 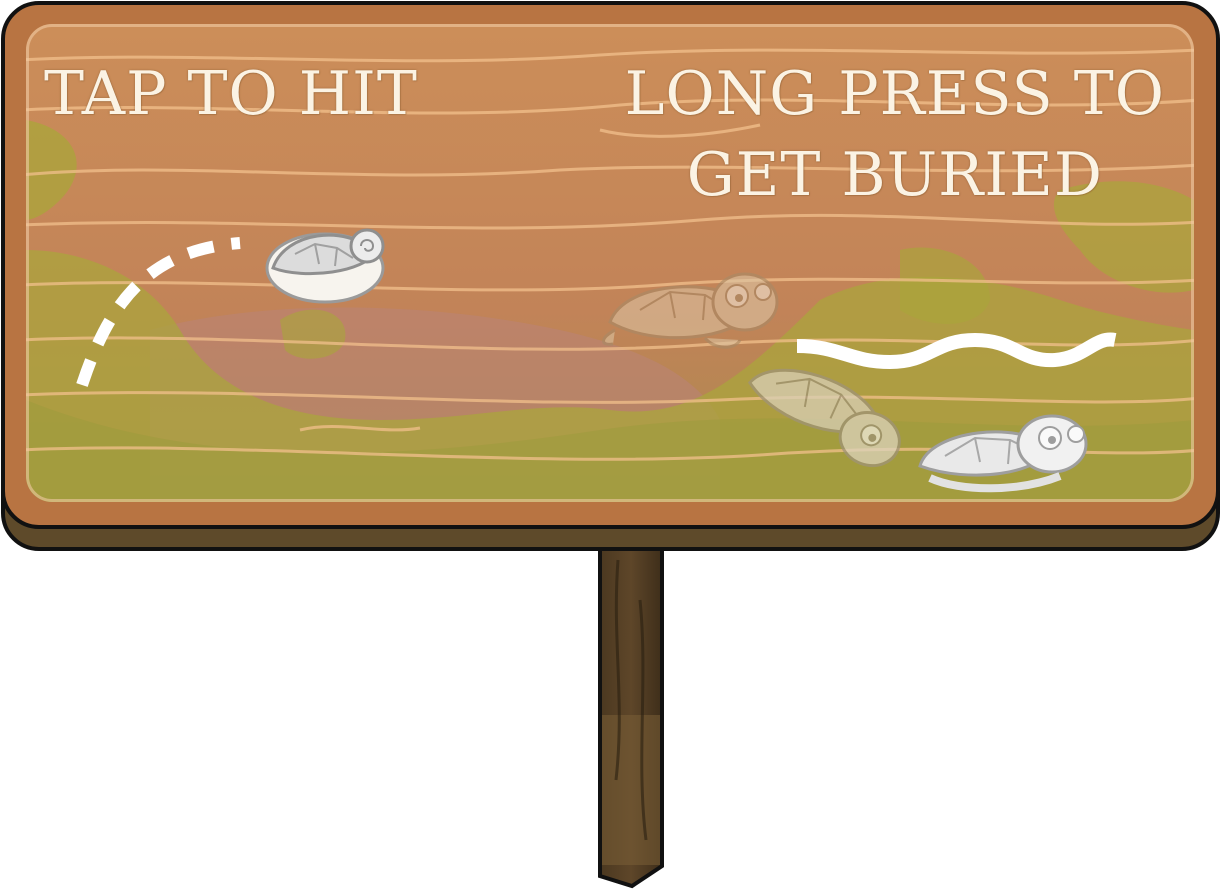 What do you see at coordinates (895, 135) in the screenshot?
I see `long-press-instruction: LONG PRESS TO GET BURIED` at bounding box center [895, 135].